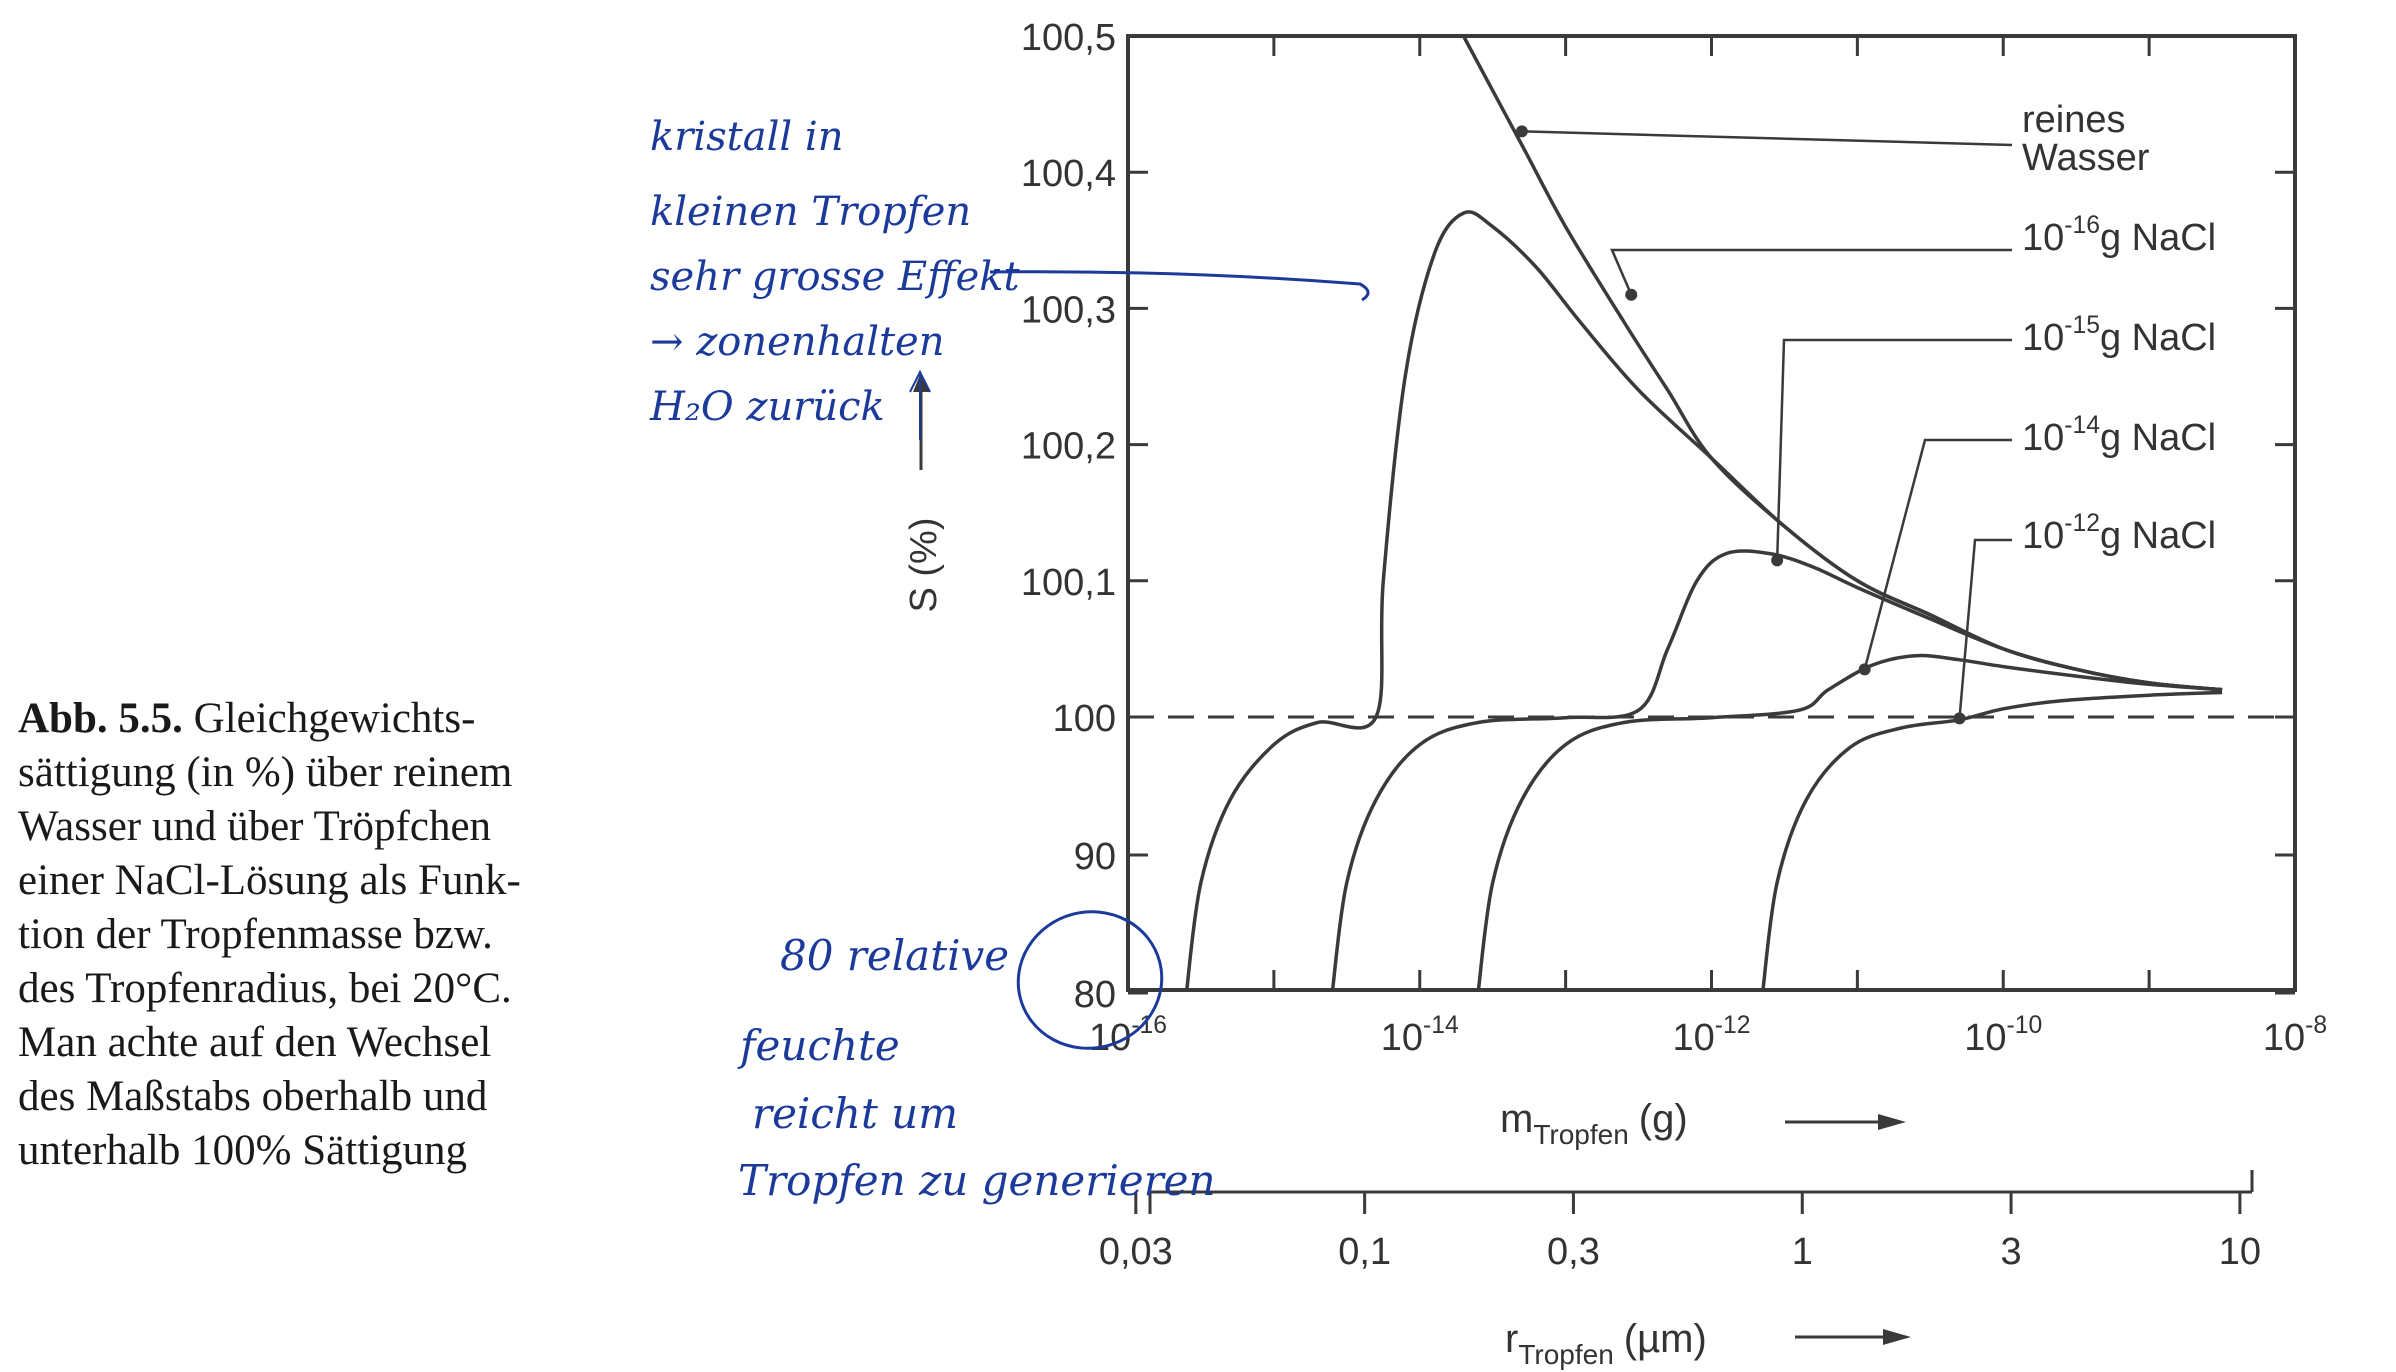 The height and width of the screenshot is (1372, 2396). I want to click on radius-tick-label: 0,1, so click(1364, 1252).